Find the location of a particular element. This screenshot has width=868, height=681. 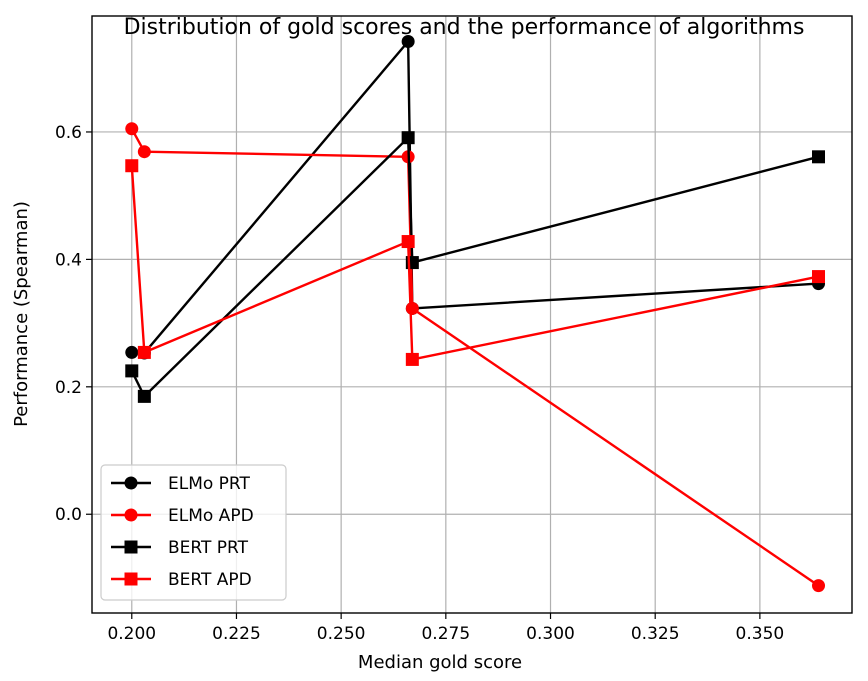

legend-marker-bert-apd is located at coordinates (131, 579).